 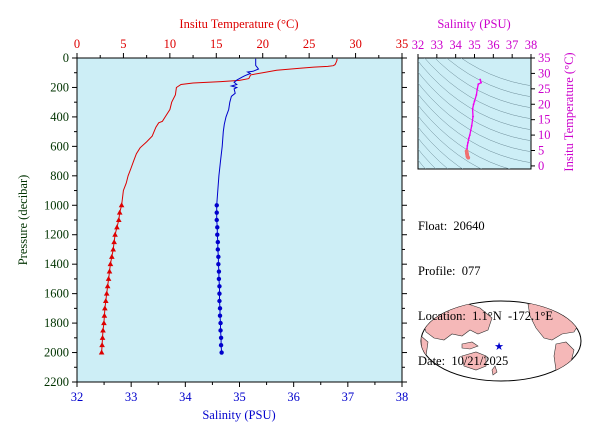 I want to click on float-id: Float: 20640, so click(x=451, y=226).